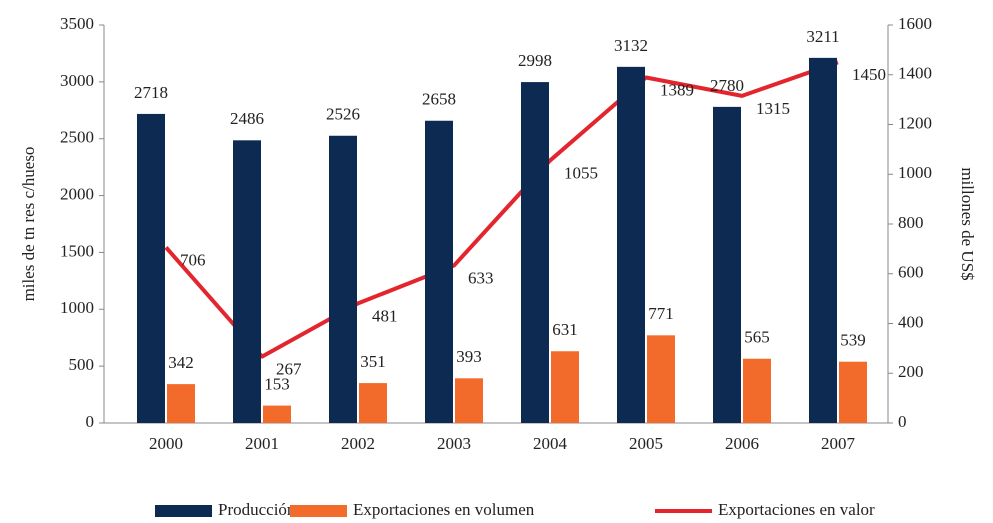 Image resolution: width=993 pixels, height=523 pixels. I want to click on data-label: 1389, so click(677, 89).